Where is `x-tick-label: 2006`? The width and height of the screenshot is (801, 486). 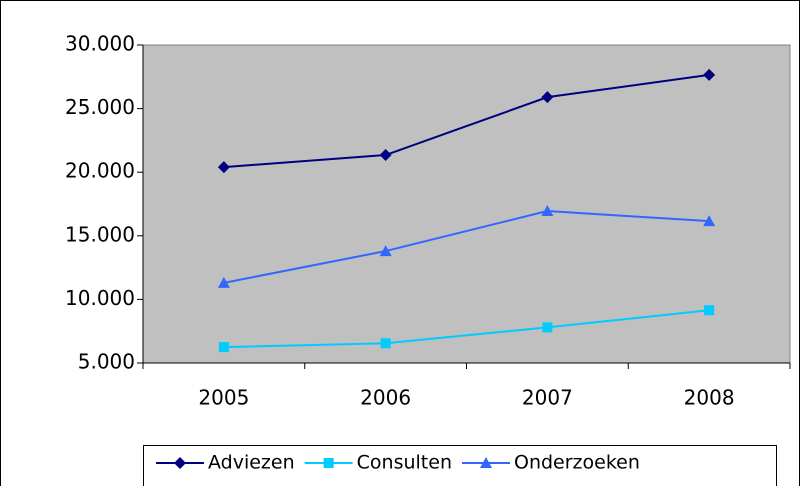
x-tick-label: 2006 is located at coordinates (385, 398).